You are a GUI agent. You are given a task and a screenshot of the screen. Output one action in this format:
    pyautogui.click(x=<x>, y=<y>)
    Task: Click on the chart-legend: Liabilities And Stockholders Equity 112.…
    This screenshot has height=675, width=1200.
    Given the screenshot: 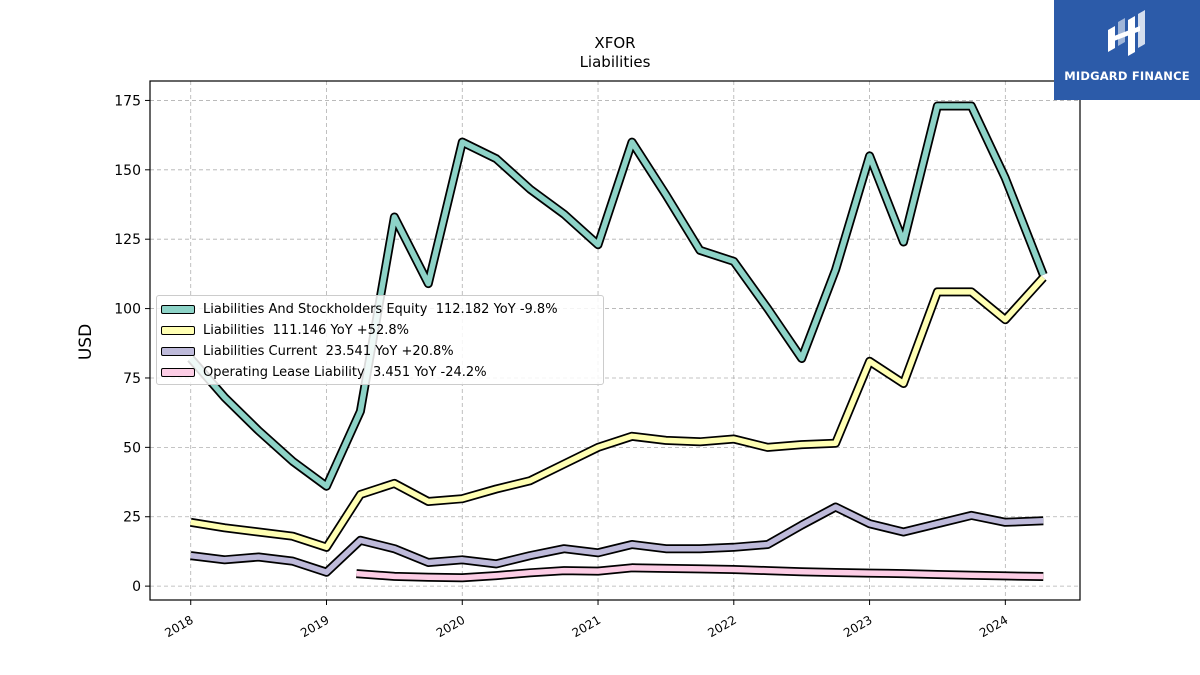 What is the action you would take?
    pyautogui.click(x=380, y=340)
    